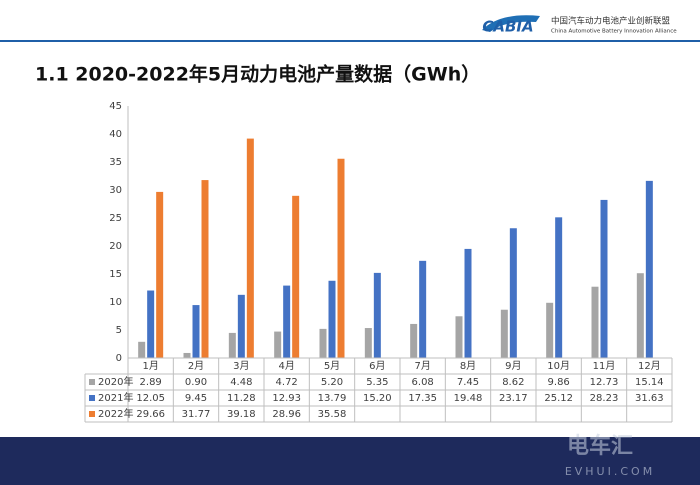  Describe the element at coordinates (513, 382) in the screenshot. I see `table-value: 8.62` at that location.